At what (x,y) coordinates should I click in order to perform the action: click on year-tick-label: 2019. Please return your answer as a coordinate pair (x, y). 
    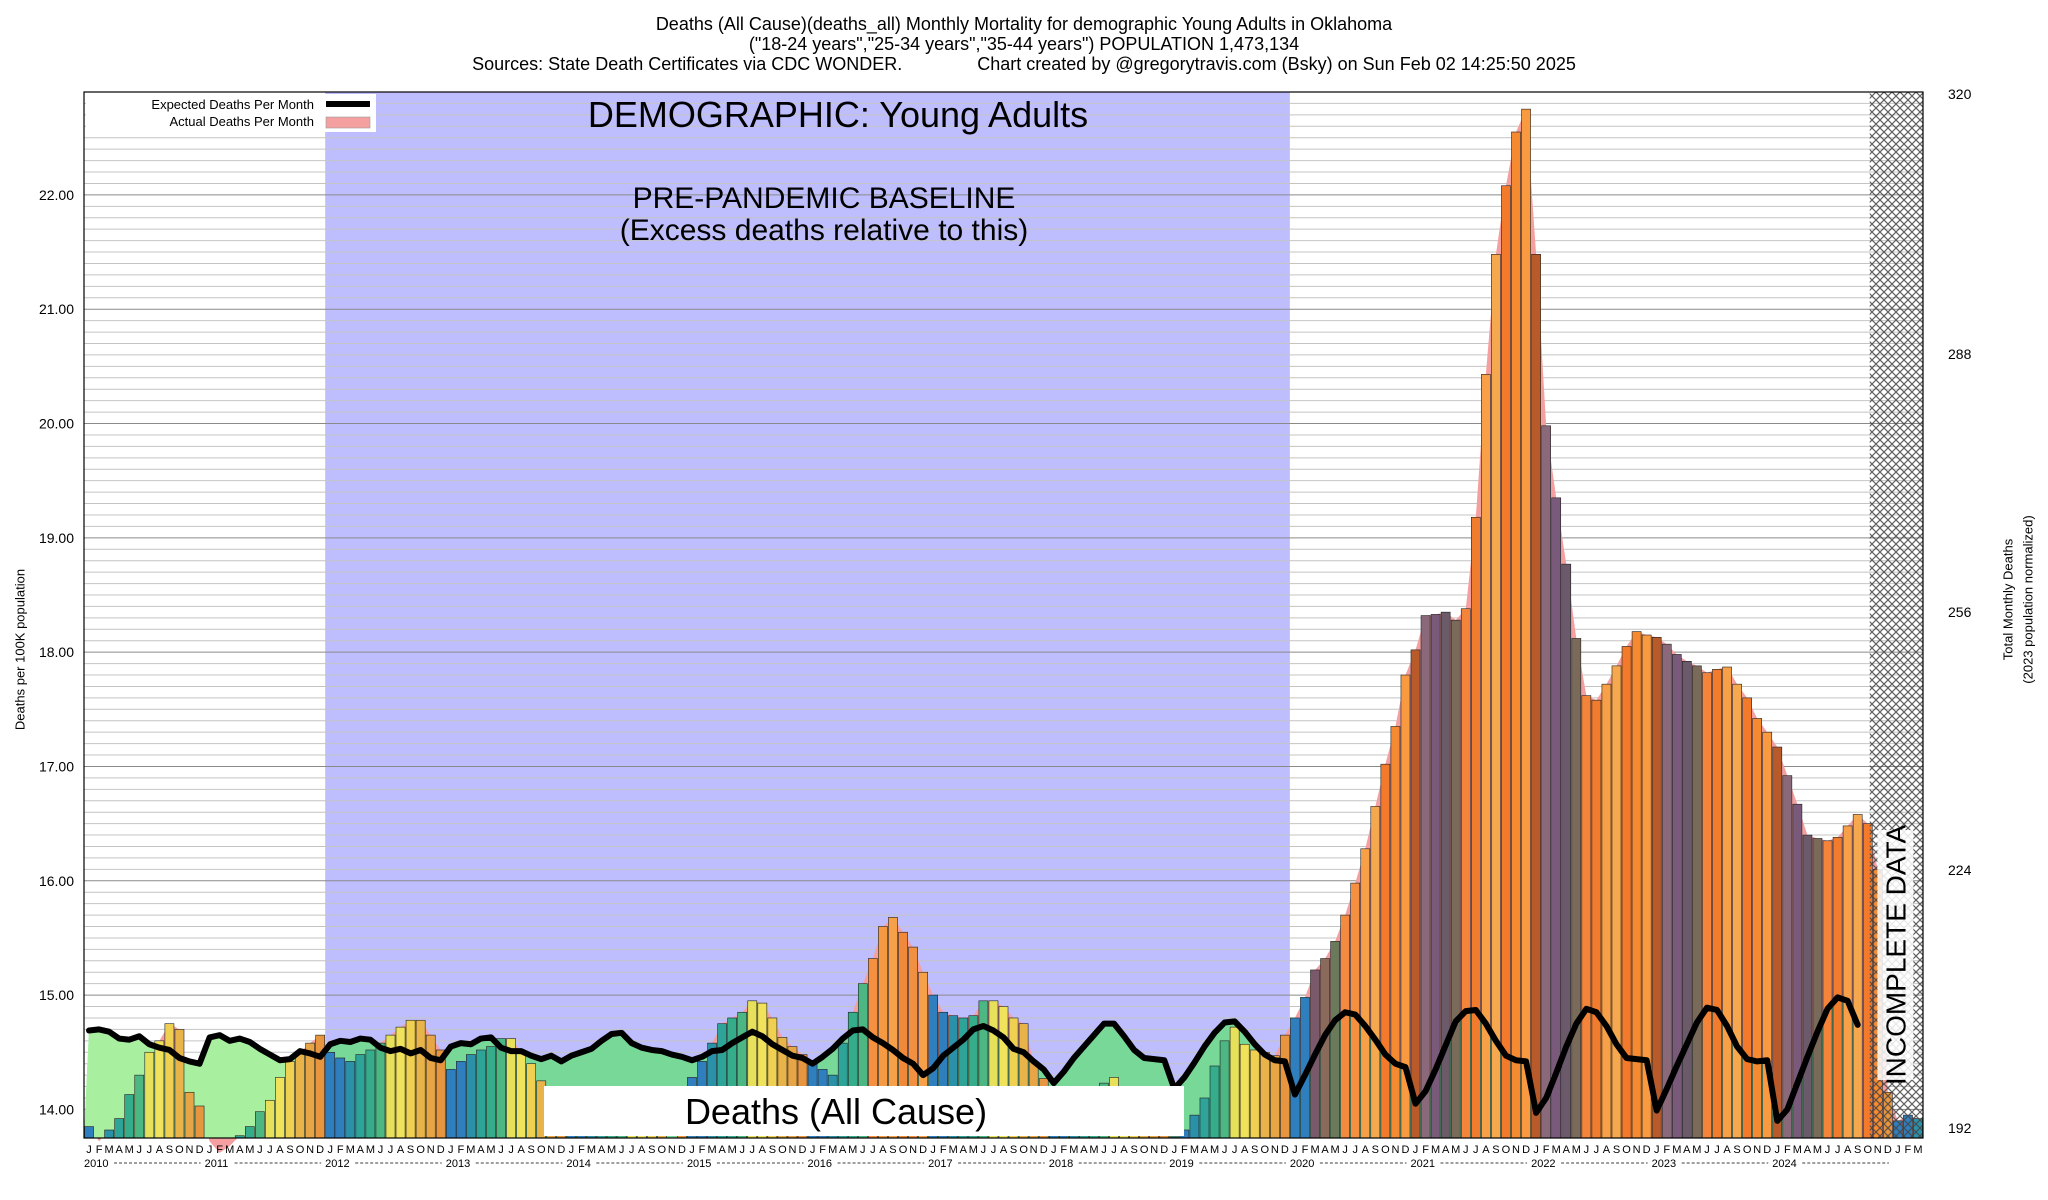
    Looking at the image, I should click on (1181, 1164).